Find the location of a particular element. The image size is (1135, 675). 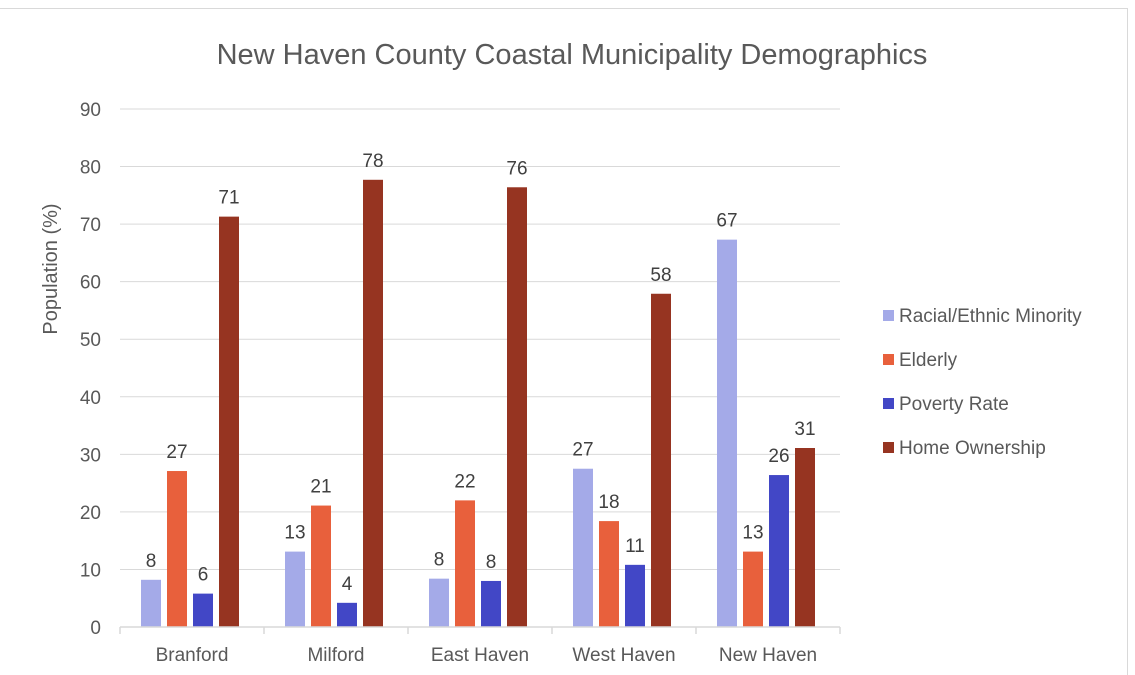

data-label: 26 is located at coordinates (778, 456).